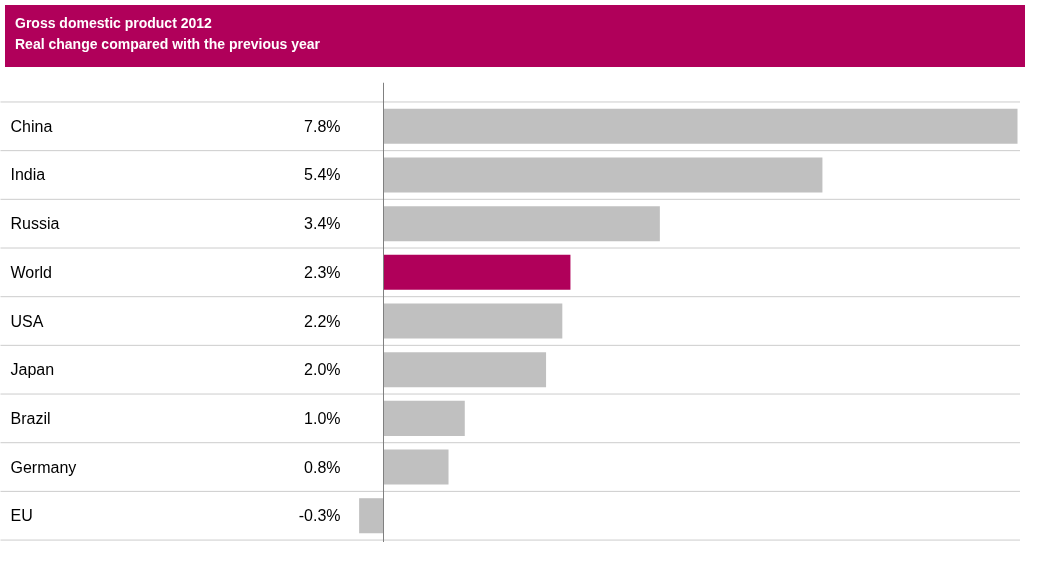 The width and height of the screenshot is (1040, 580). What do you see at coordinates (28, 175) in the screenshot?
I see `y-tick-label: India` at bounding box center [28, 175].